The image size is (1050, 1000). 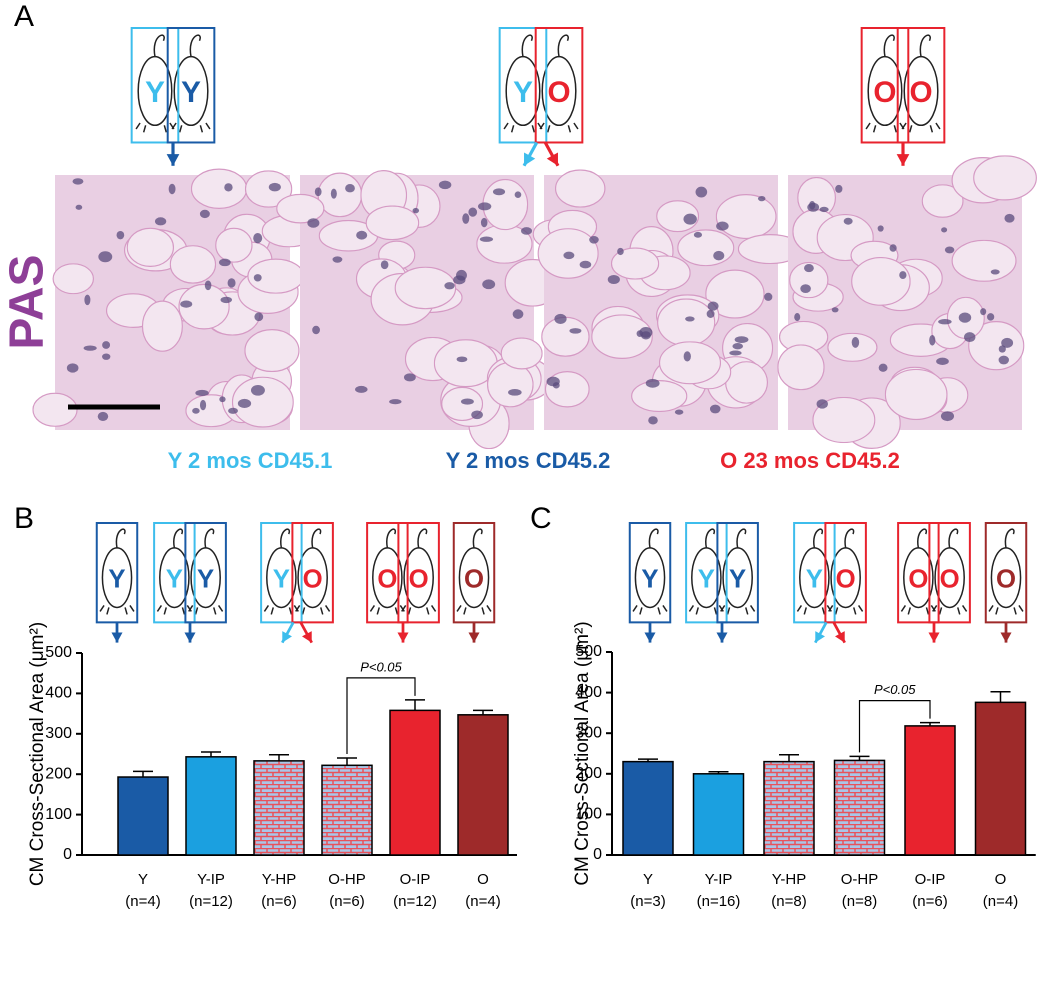 I want to click on y-tick-label: 100, so click(x=588, y=814).